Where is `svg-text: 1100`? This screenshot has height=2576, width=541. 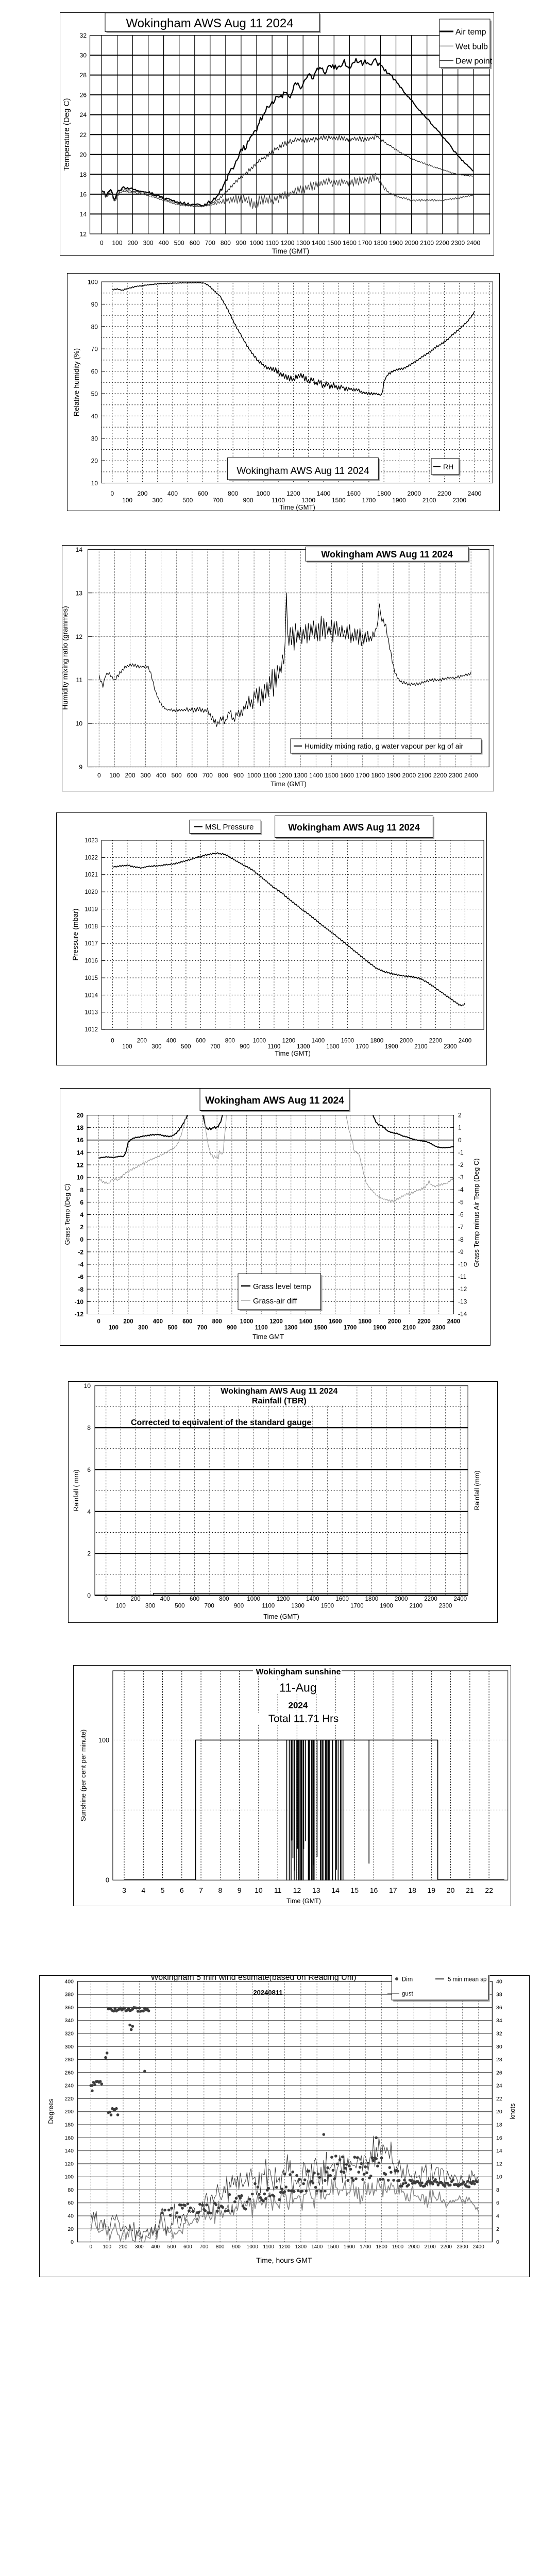 svg-text: 1100 is located at coordinates (268, 1606).